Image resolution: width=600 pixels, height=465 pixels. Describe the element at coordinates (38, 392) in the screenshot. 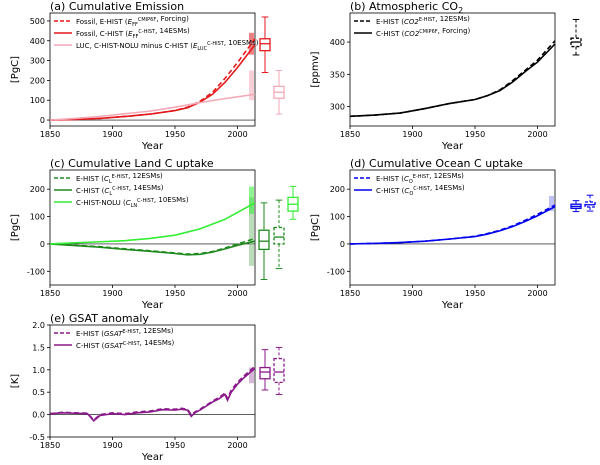

I see `y-tick-label: 0.5` at that location.